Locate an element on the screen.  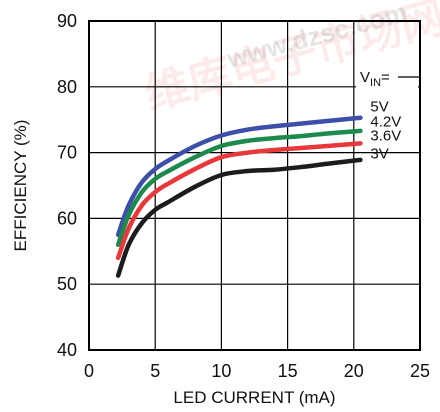
y-axis-title: EFFICIENCY (%) is located at coordinates (20, 186).